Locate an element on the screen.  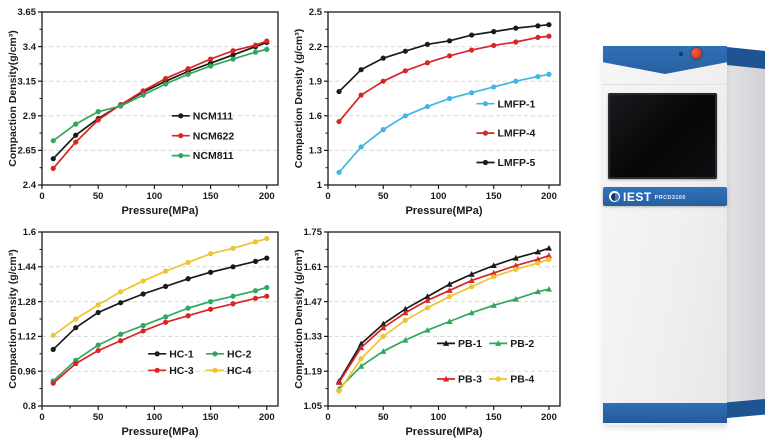
legend-item-hc-2: HC-2 is located at coordinates (229, 354).